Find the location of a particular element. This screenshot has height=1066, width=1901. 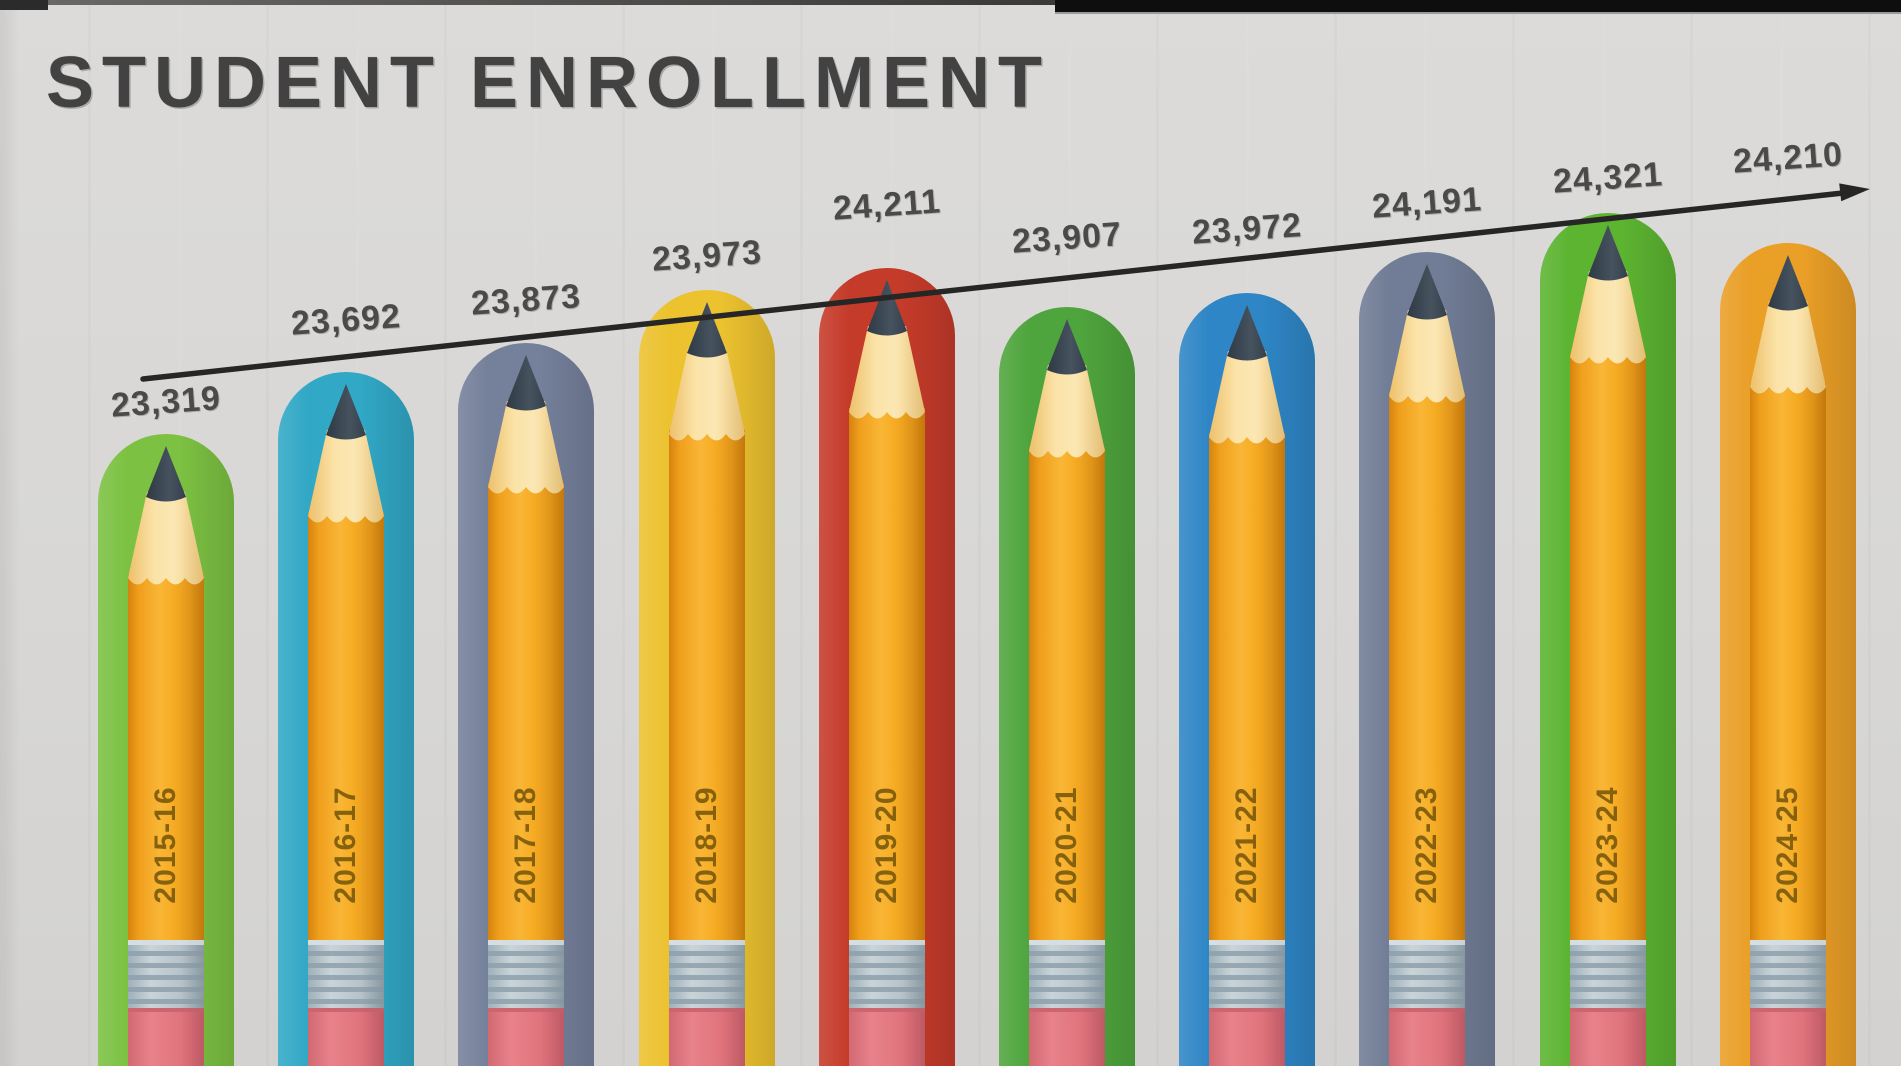

year-label-2023-24: 2023-24 is located at coordinates (1607, 845).